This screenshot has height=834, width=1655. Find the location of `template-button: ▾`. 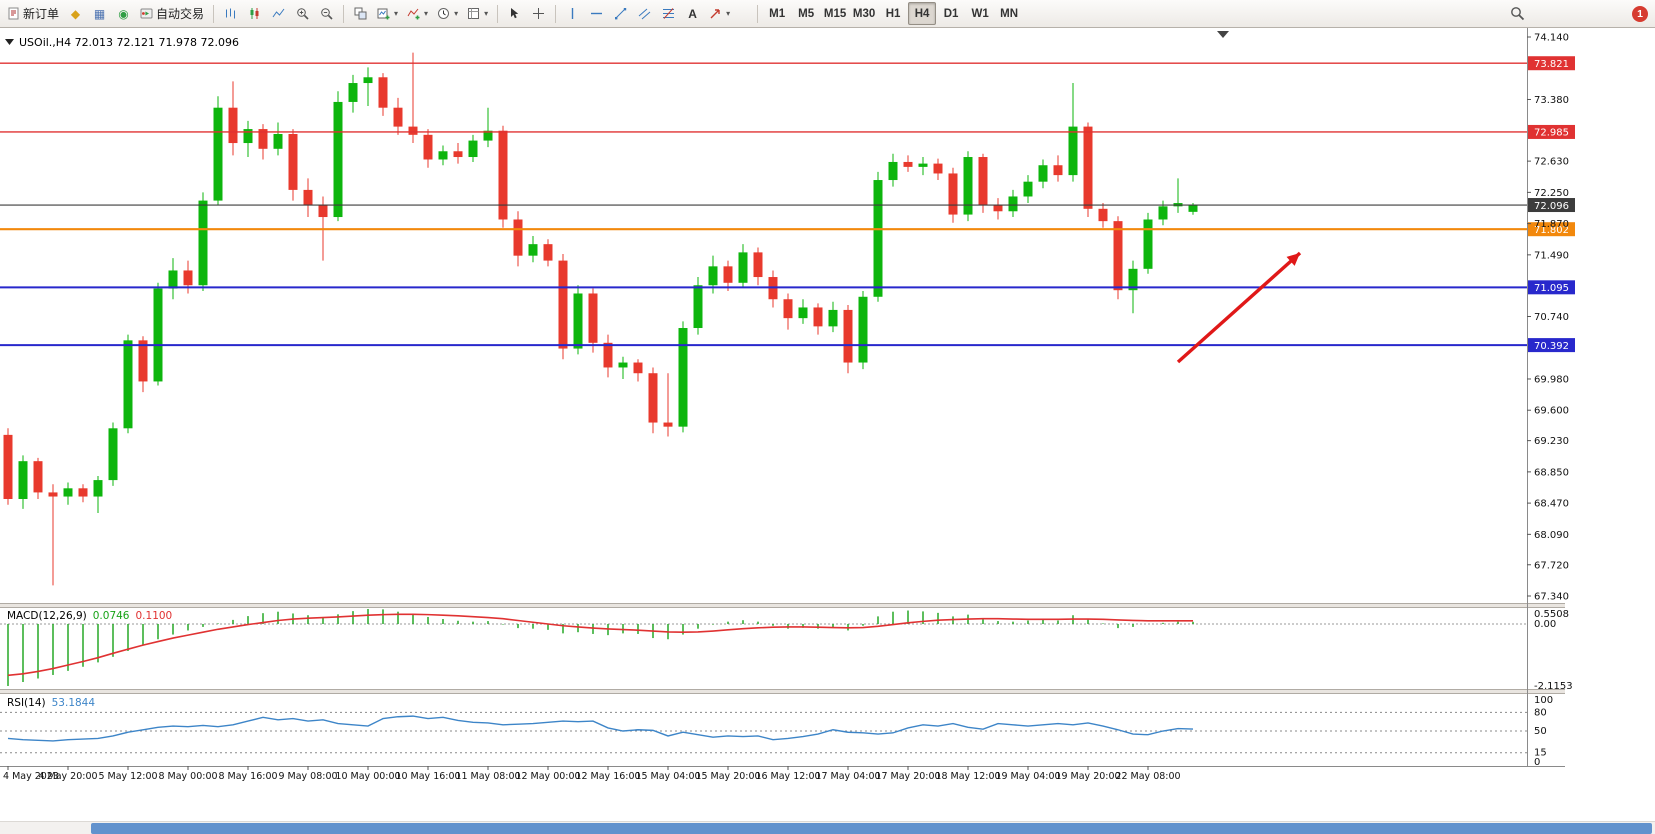

template-button: ▾ is located at coordinates (477, 13).